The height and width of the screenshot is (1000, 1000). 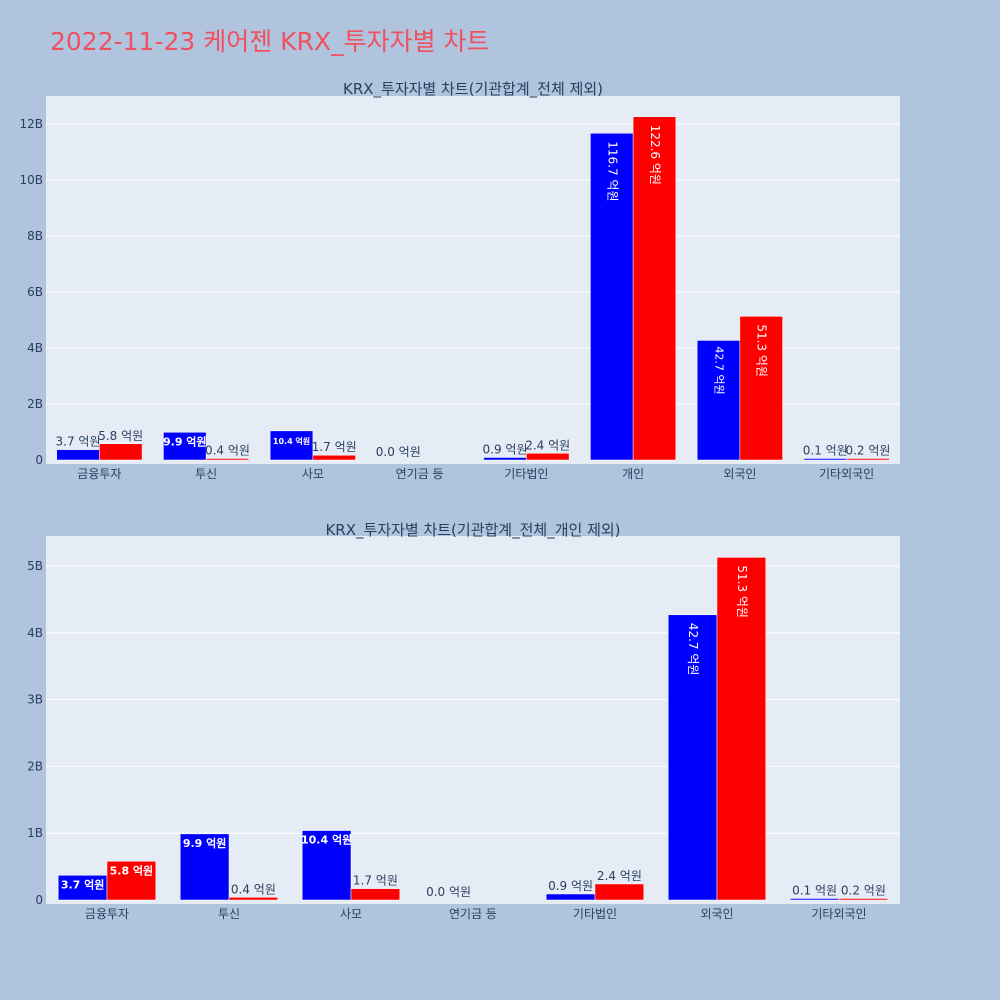 I want to click on page-title: 2022-11-23 케어젠 KRX_투자자별 차트, so click(x=270, y=41).